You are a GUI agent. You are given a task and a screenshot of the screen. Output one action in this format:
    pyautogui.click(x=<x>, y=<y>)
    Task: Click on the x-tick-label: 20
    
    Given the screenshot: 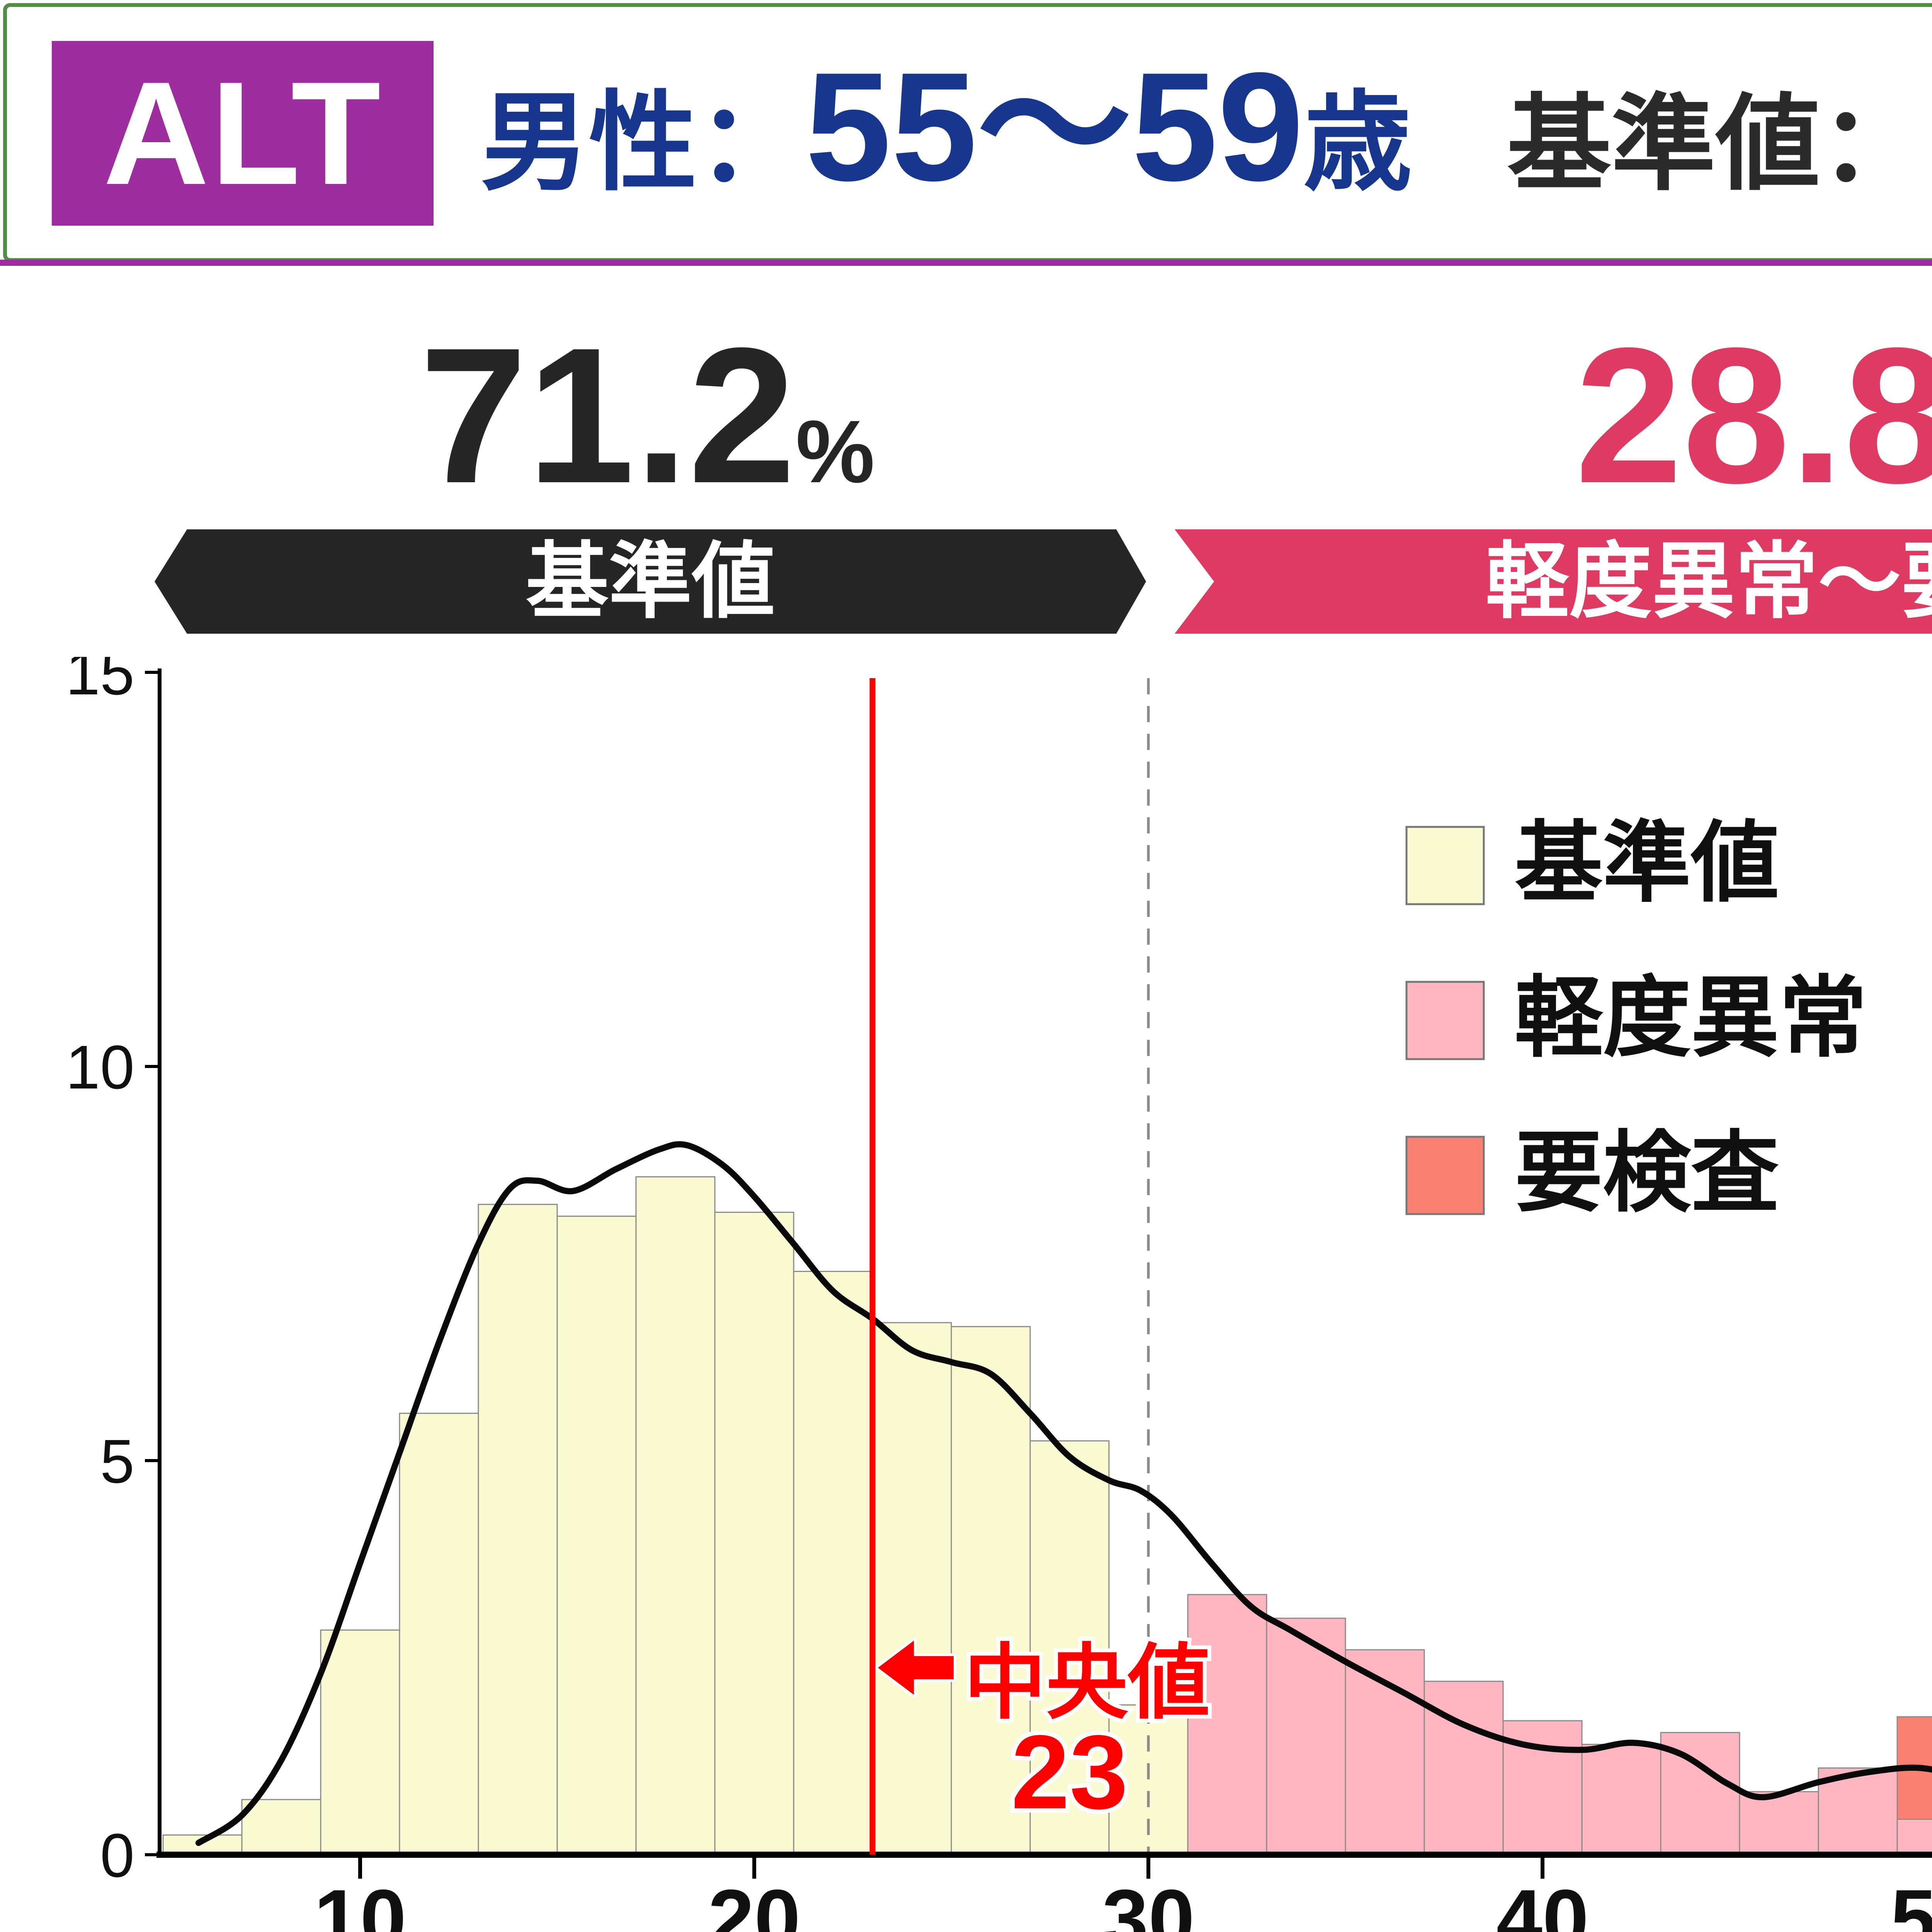 What is the action you would take?
    pyautogui.click(x=754, y=1902)
    